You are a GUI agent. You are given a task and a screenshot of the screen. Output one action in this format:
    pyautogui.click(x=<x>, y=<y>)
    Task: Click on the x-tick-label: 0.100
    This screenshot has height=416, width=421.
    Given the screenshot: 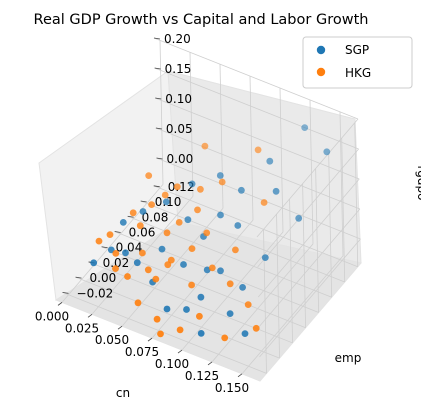 What is the action you would take?
    pyautogui.click(x=172, y=364)
    